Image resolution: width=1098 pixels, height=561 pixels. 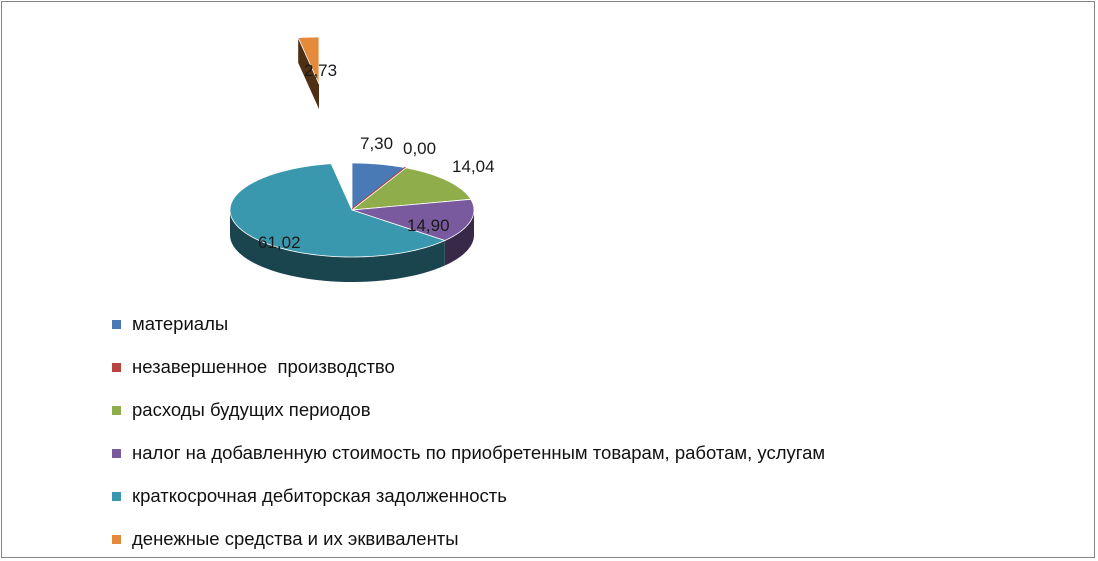 I want to click on legend-item-wip: незавершенное производство, so click(x=468, y=366).